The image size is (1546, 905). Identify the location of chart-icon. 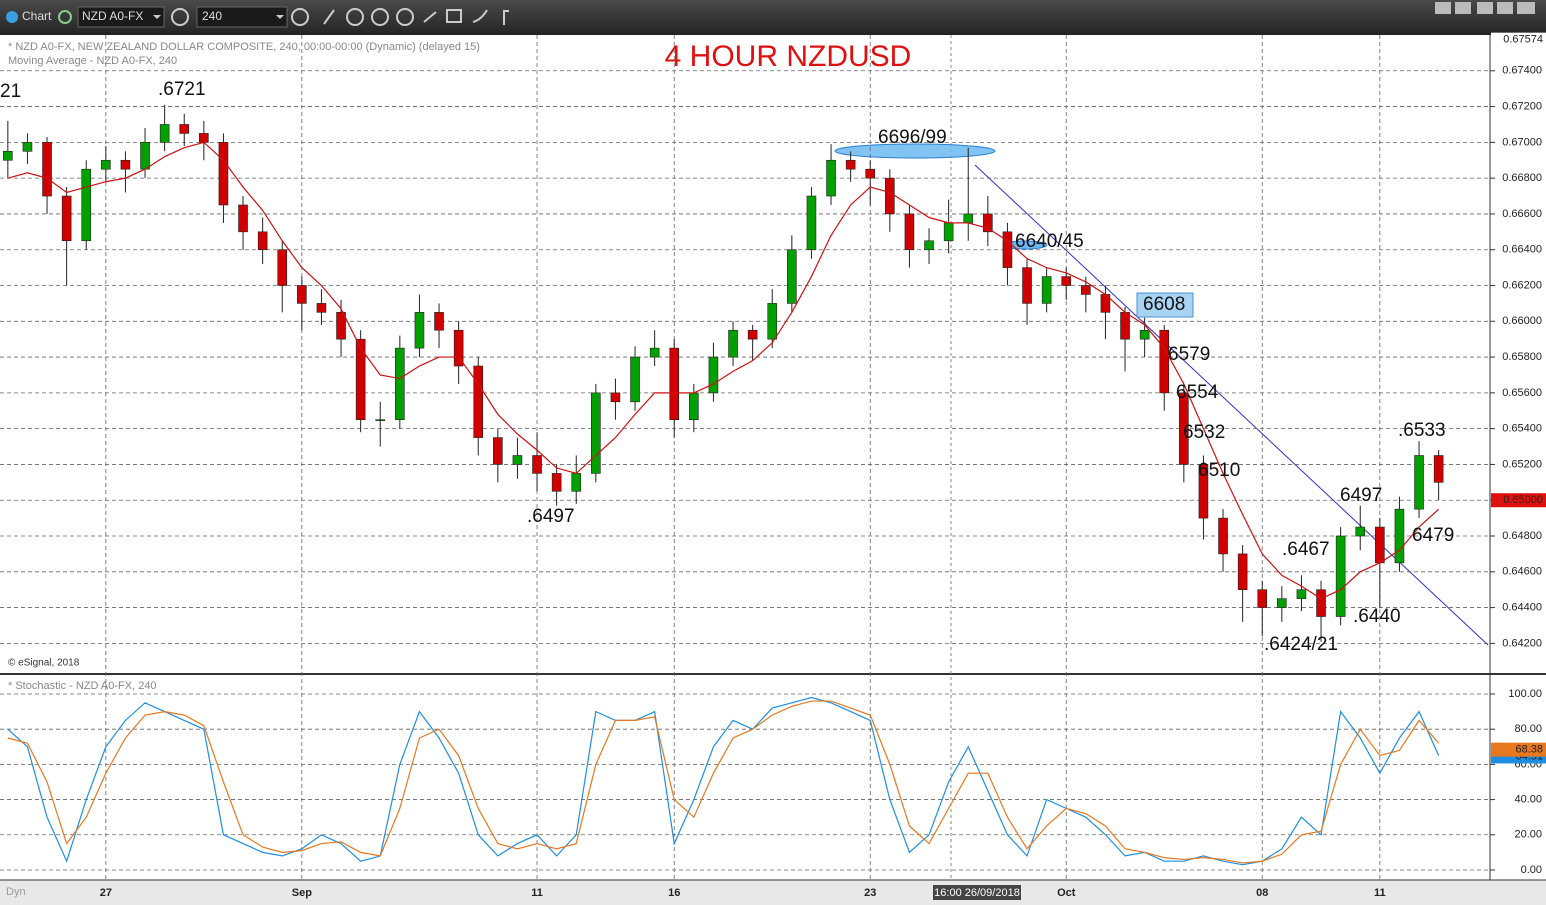
(12, 17).